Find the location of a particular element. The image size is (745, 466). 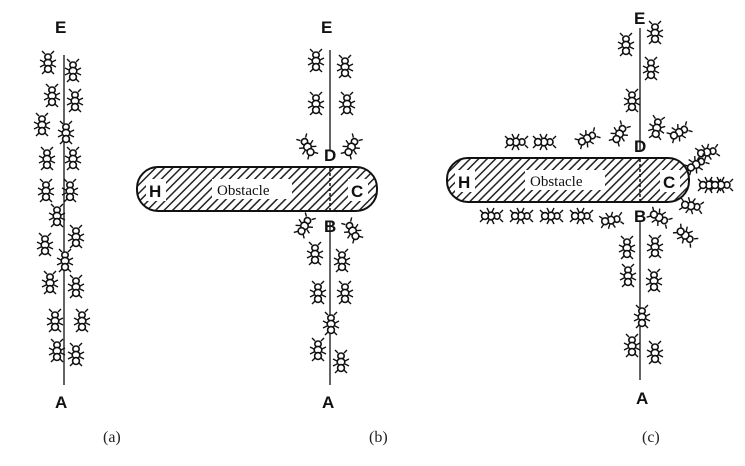

ant-group is located at coordinates (62, 208).